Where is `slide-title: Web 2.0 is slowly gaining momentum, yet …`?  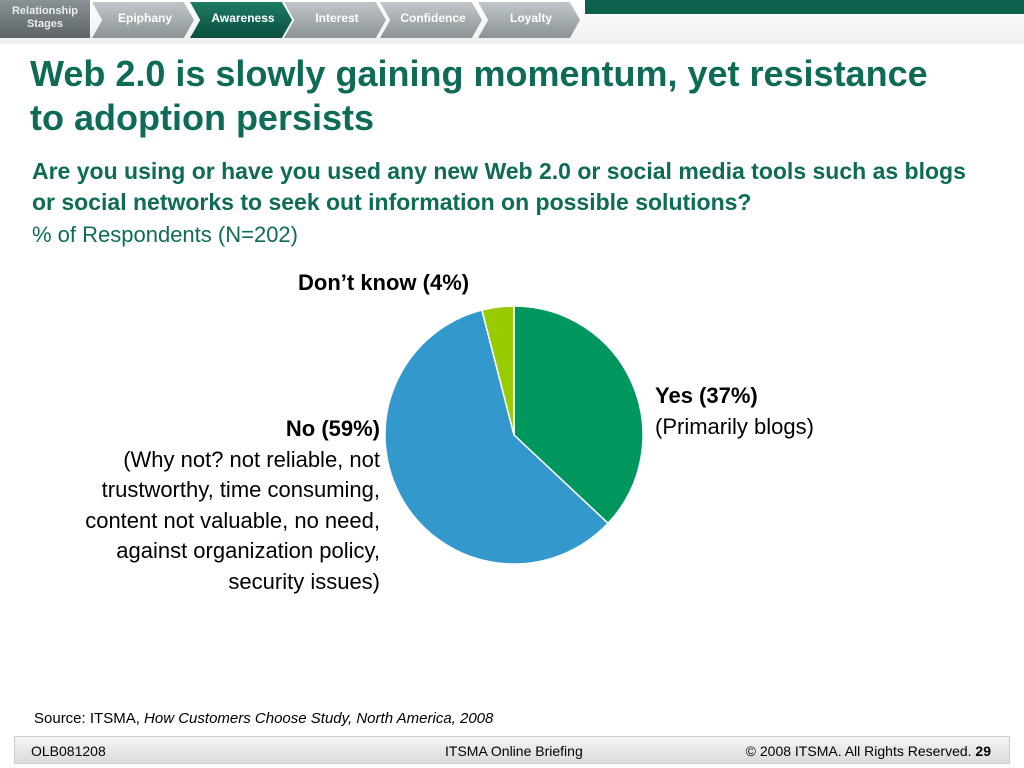 slide-title: Web 2.0 is slowly gaining momentum, yet … is located at coordinates (479, 95).